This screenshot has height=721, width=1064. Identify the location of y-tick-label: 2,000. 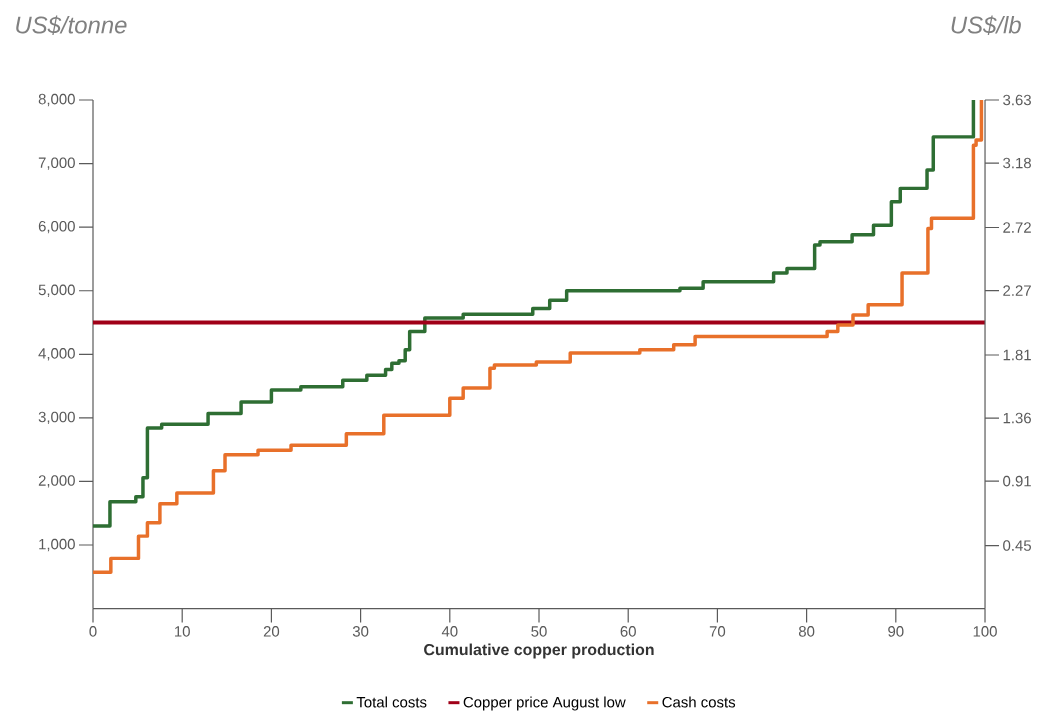
(56, 481).